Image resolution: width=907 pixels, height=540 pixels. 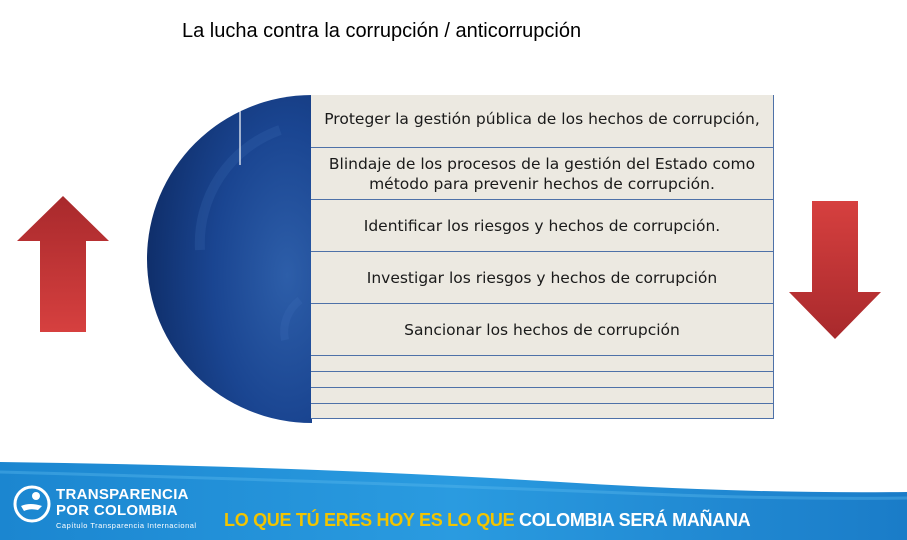 I want to click on arrow-down-icon, so click(x=835, y=270).